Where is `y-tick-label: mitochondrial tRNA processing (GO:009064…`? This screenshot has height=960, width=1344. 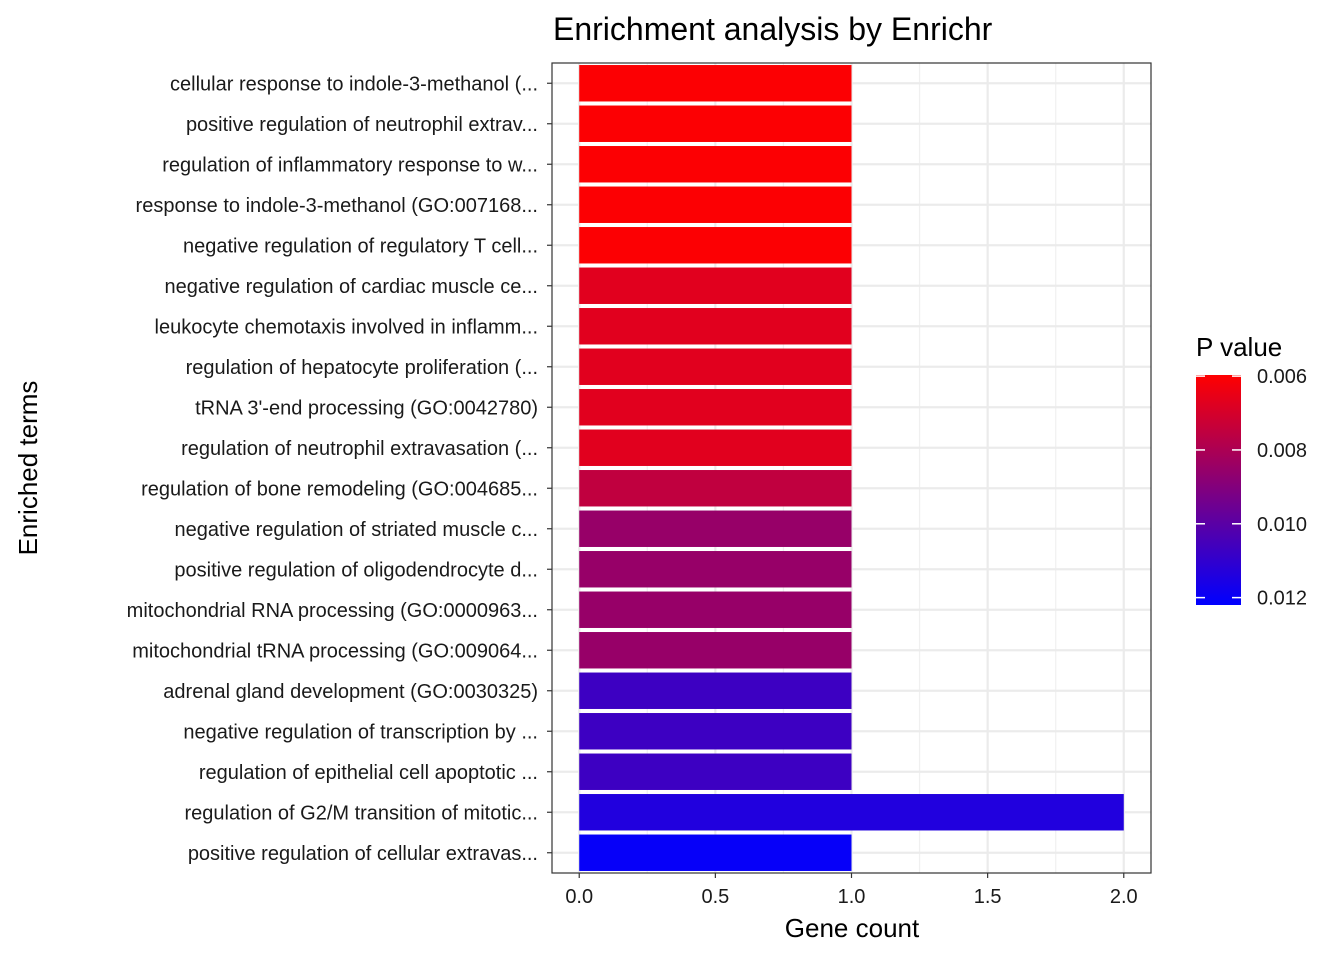 y-tick-label: mitochondrial tRNA processing (GO:009064… is located at coordinates (335, 651).